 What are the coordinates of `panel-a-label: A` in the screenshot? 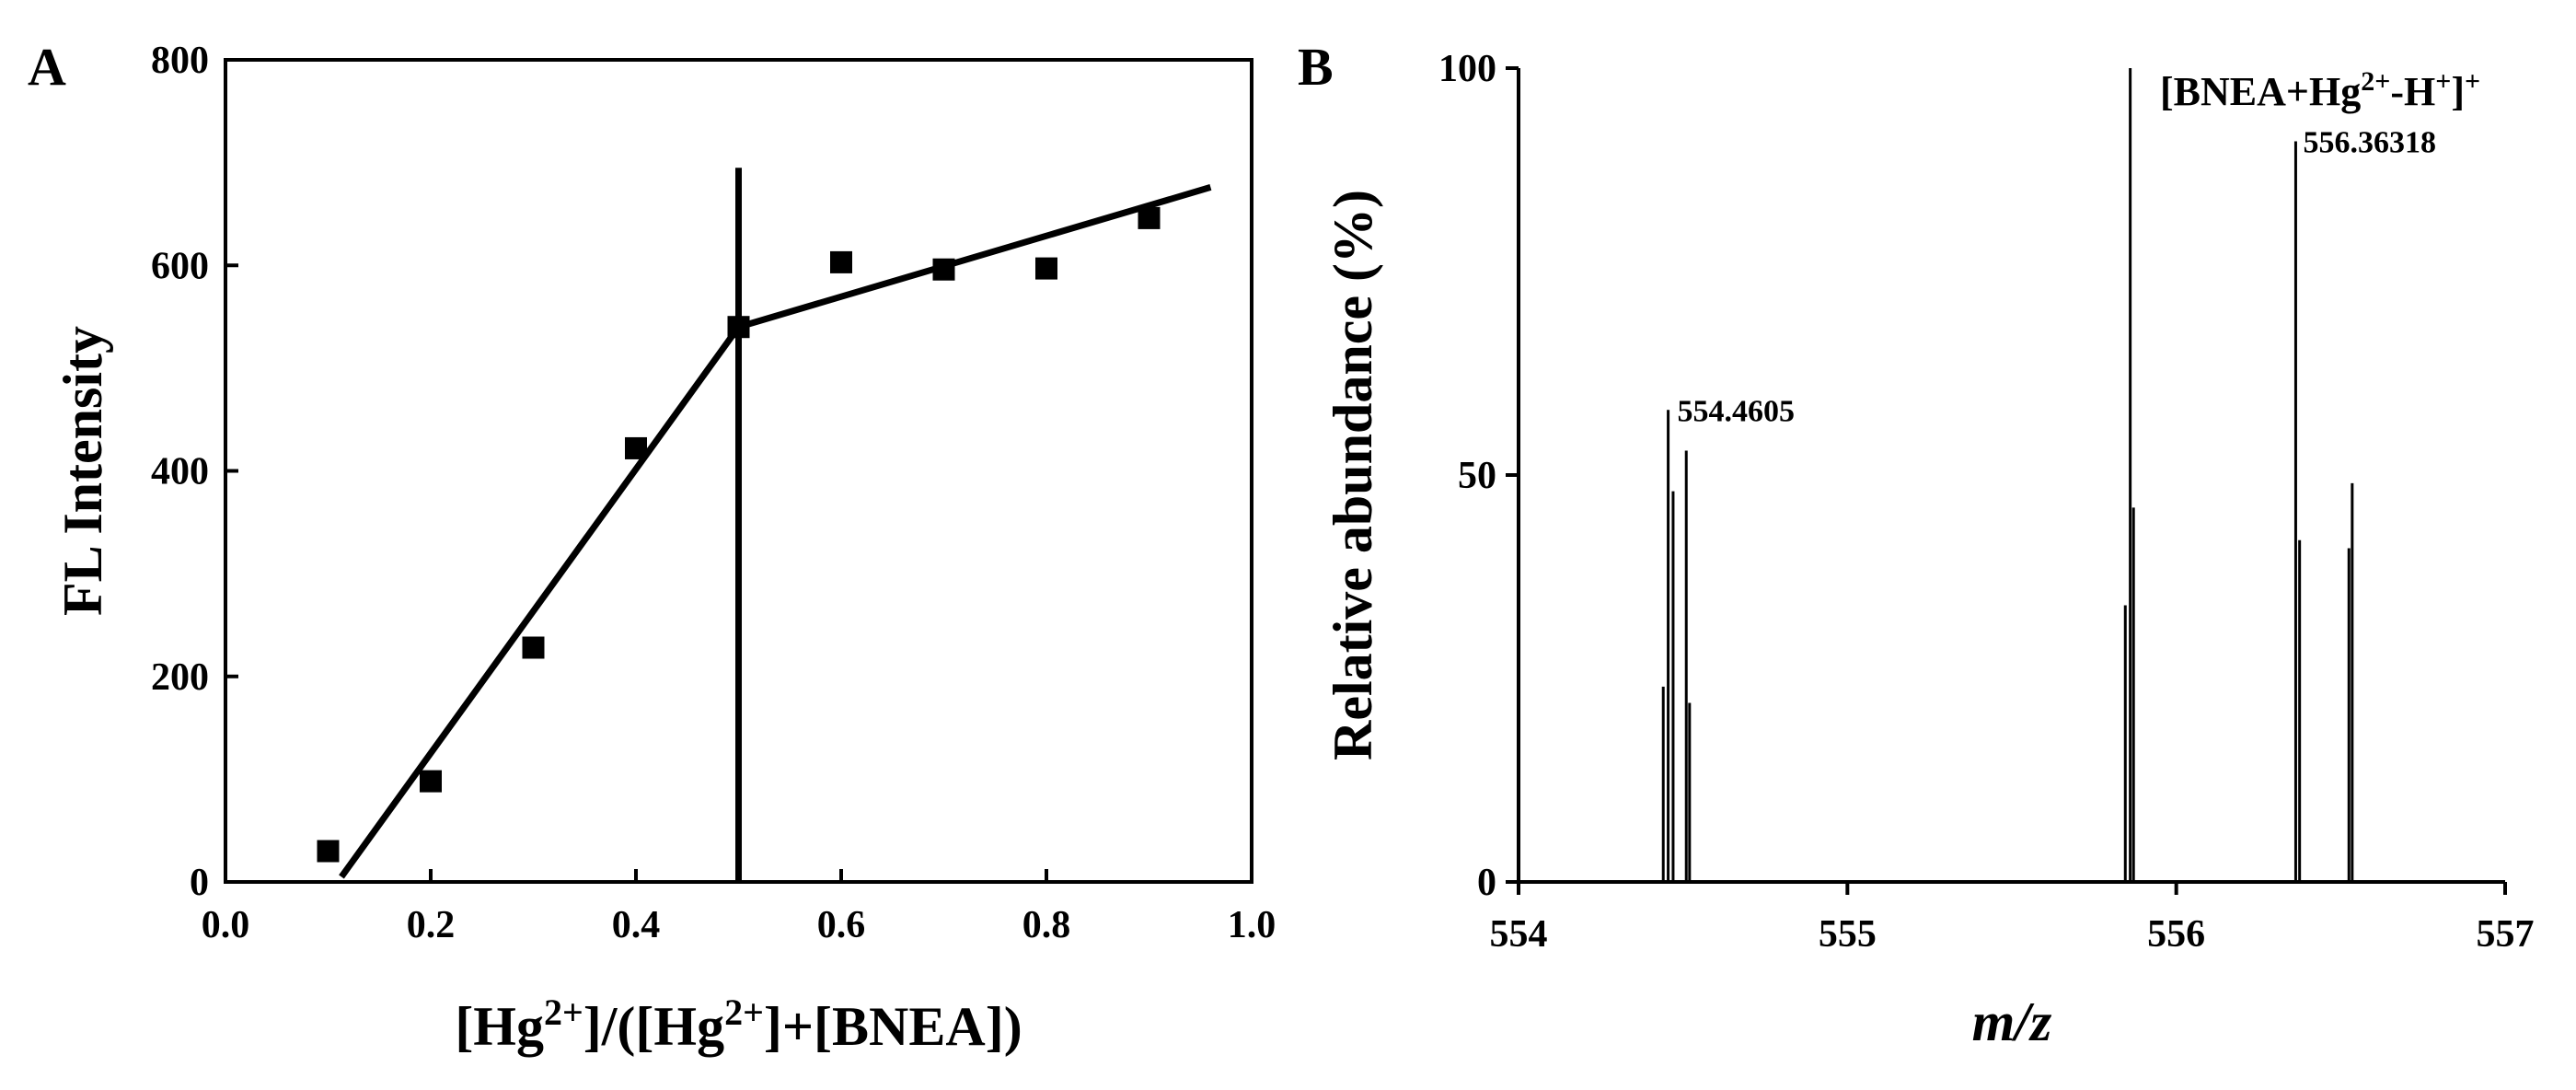 It's located at (47, 67).